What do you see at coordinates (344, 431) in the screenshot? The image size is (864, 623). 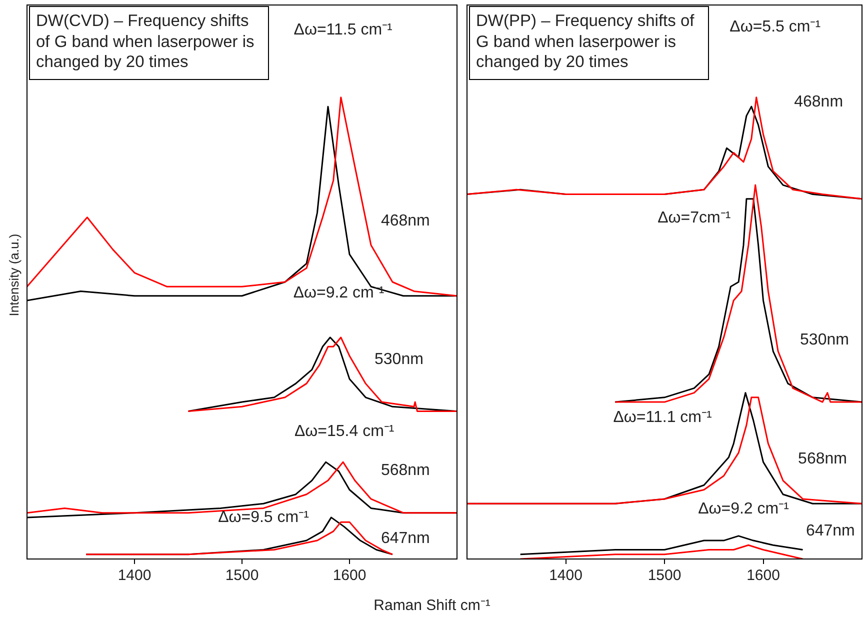 I see `annotation: Δω=15.4 cm⁻¹` at bounding box center [344, 431].